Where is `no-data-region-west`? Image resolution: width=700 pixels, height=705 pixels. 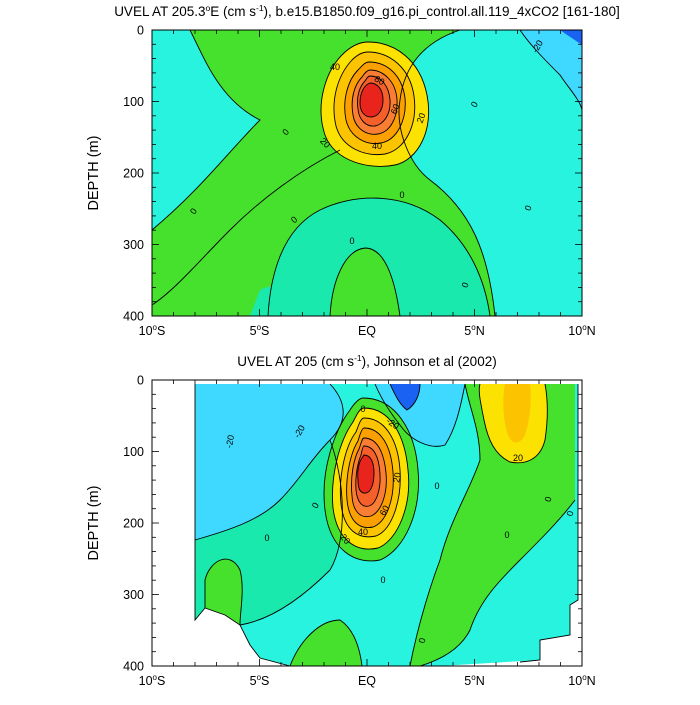
no-data-region-west is located at coordinates (207, 523).